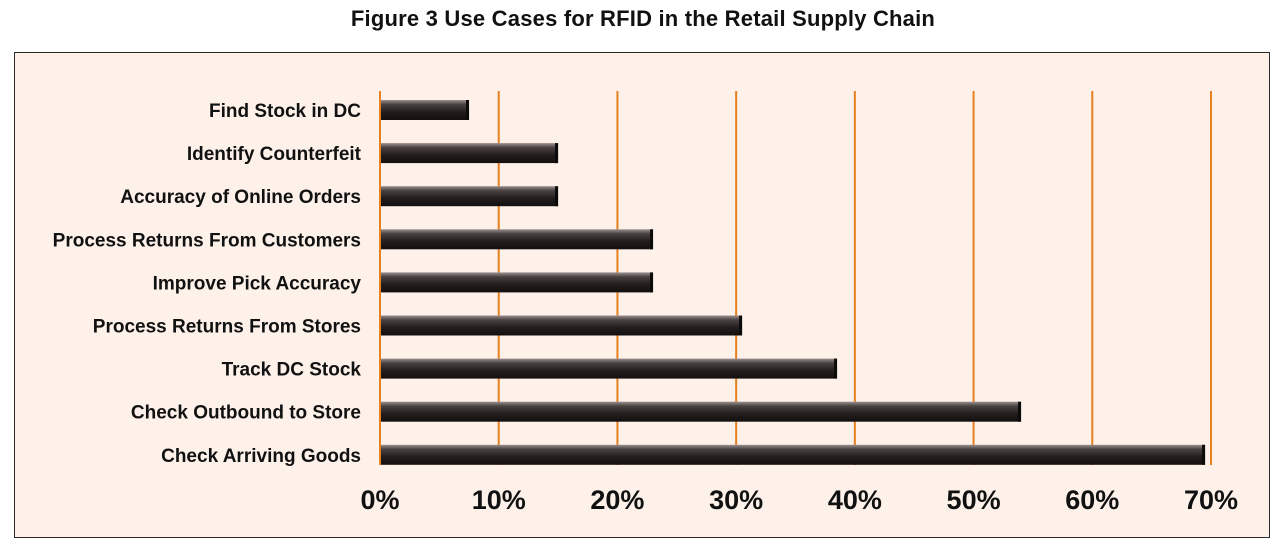  Describe the element at coordinates (736, 500) in the screenshot. I see `x-tick-label: 30%` at that location.